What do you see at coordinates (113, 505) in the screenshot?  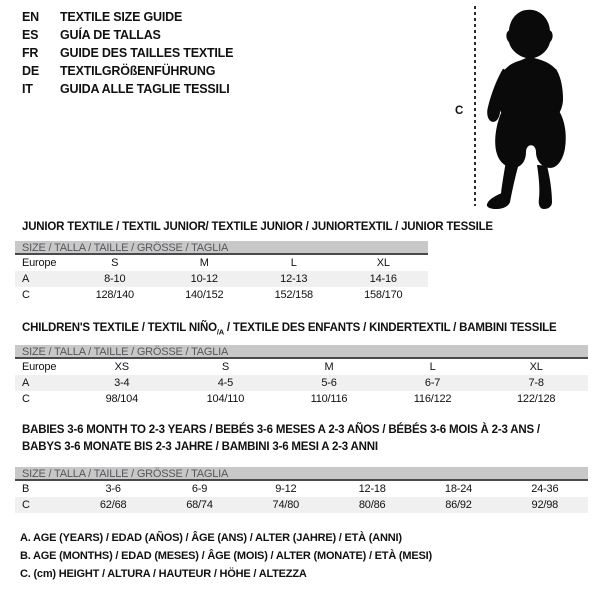 I see `cell-value: 62/68` at bounding box center [113, 505].